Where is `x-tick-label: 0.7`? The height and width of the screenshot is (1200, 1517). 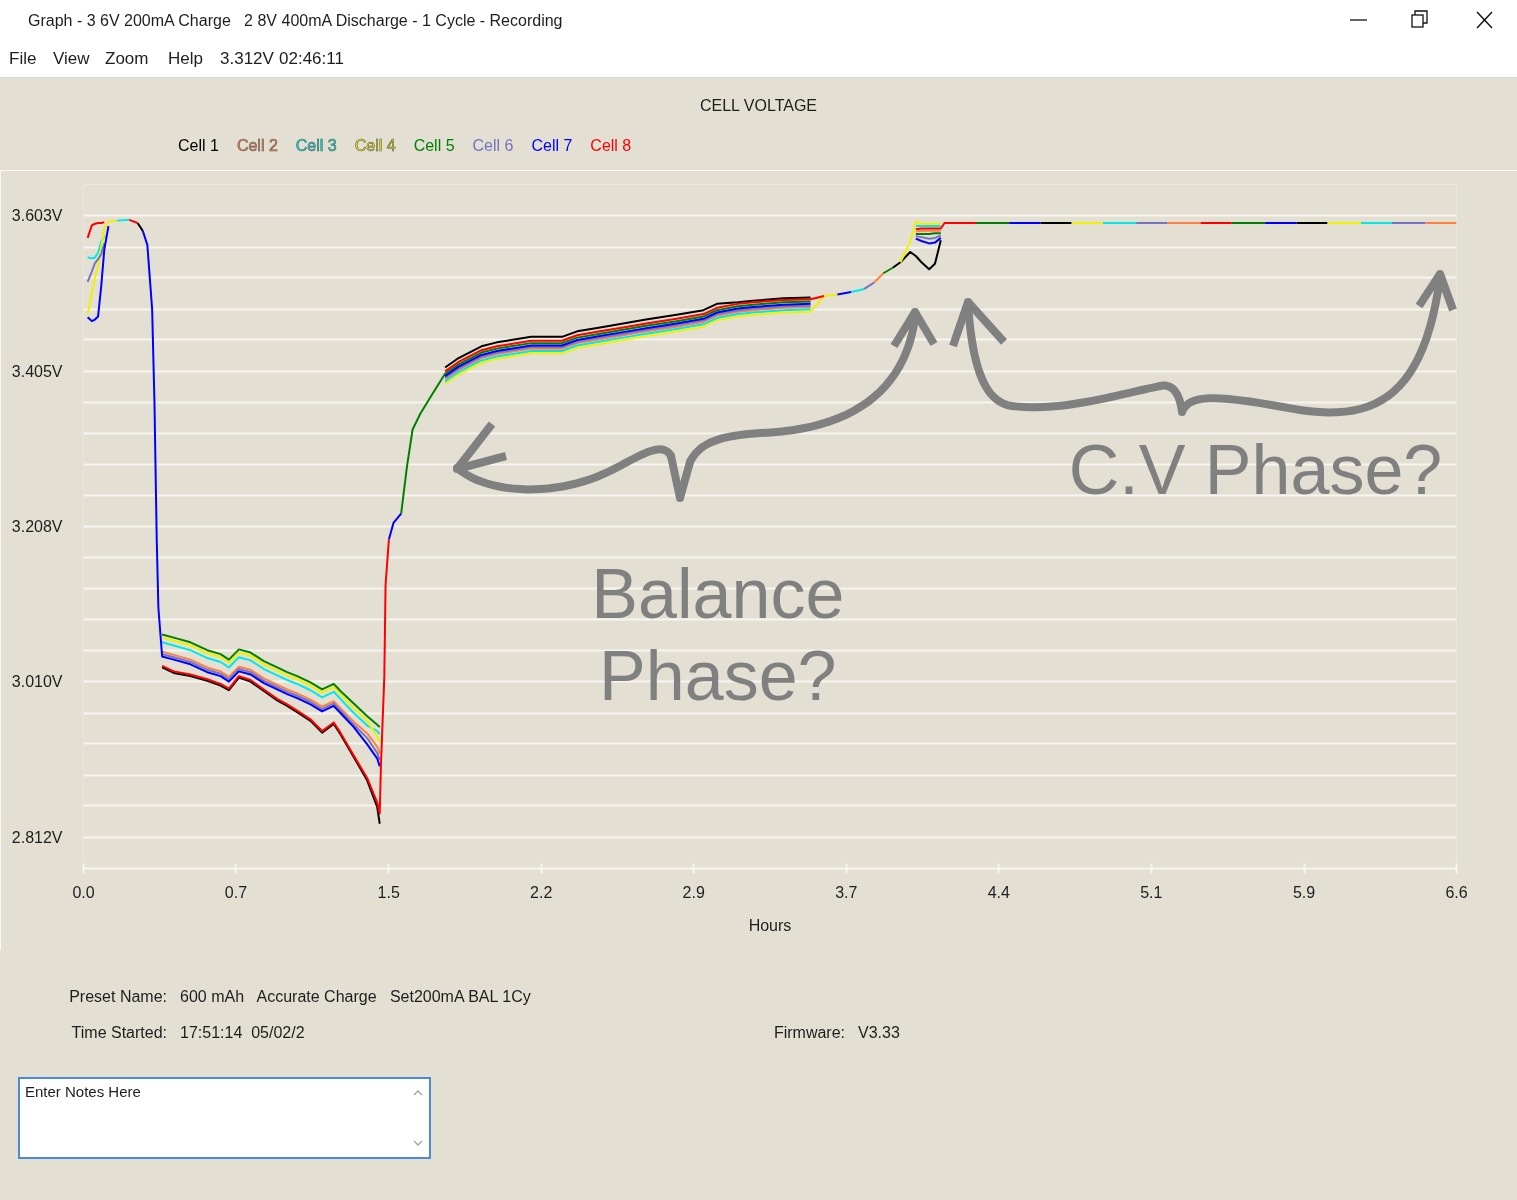
x-tick-label: 0.7 is located at coordinates (236, 892).